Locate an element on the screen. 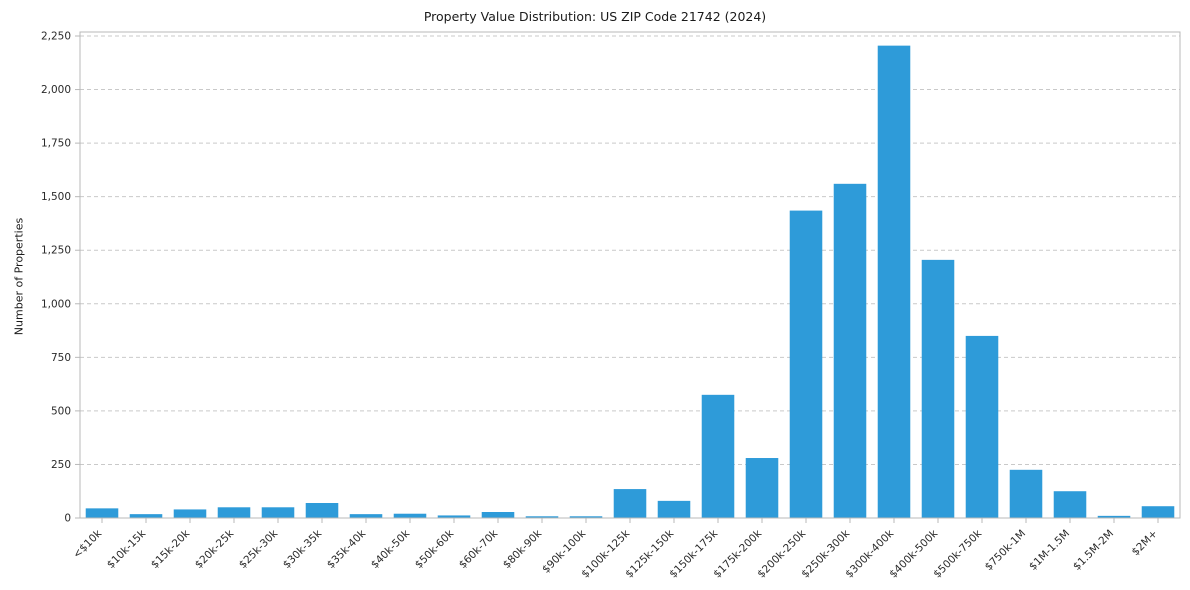 This screenshot has height=590, width=1190. x-tick-label: $2M+ is located at coordinates (1145, 543).